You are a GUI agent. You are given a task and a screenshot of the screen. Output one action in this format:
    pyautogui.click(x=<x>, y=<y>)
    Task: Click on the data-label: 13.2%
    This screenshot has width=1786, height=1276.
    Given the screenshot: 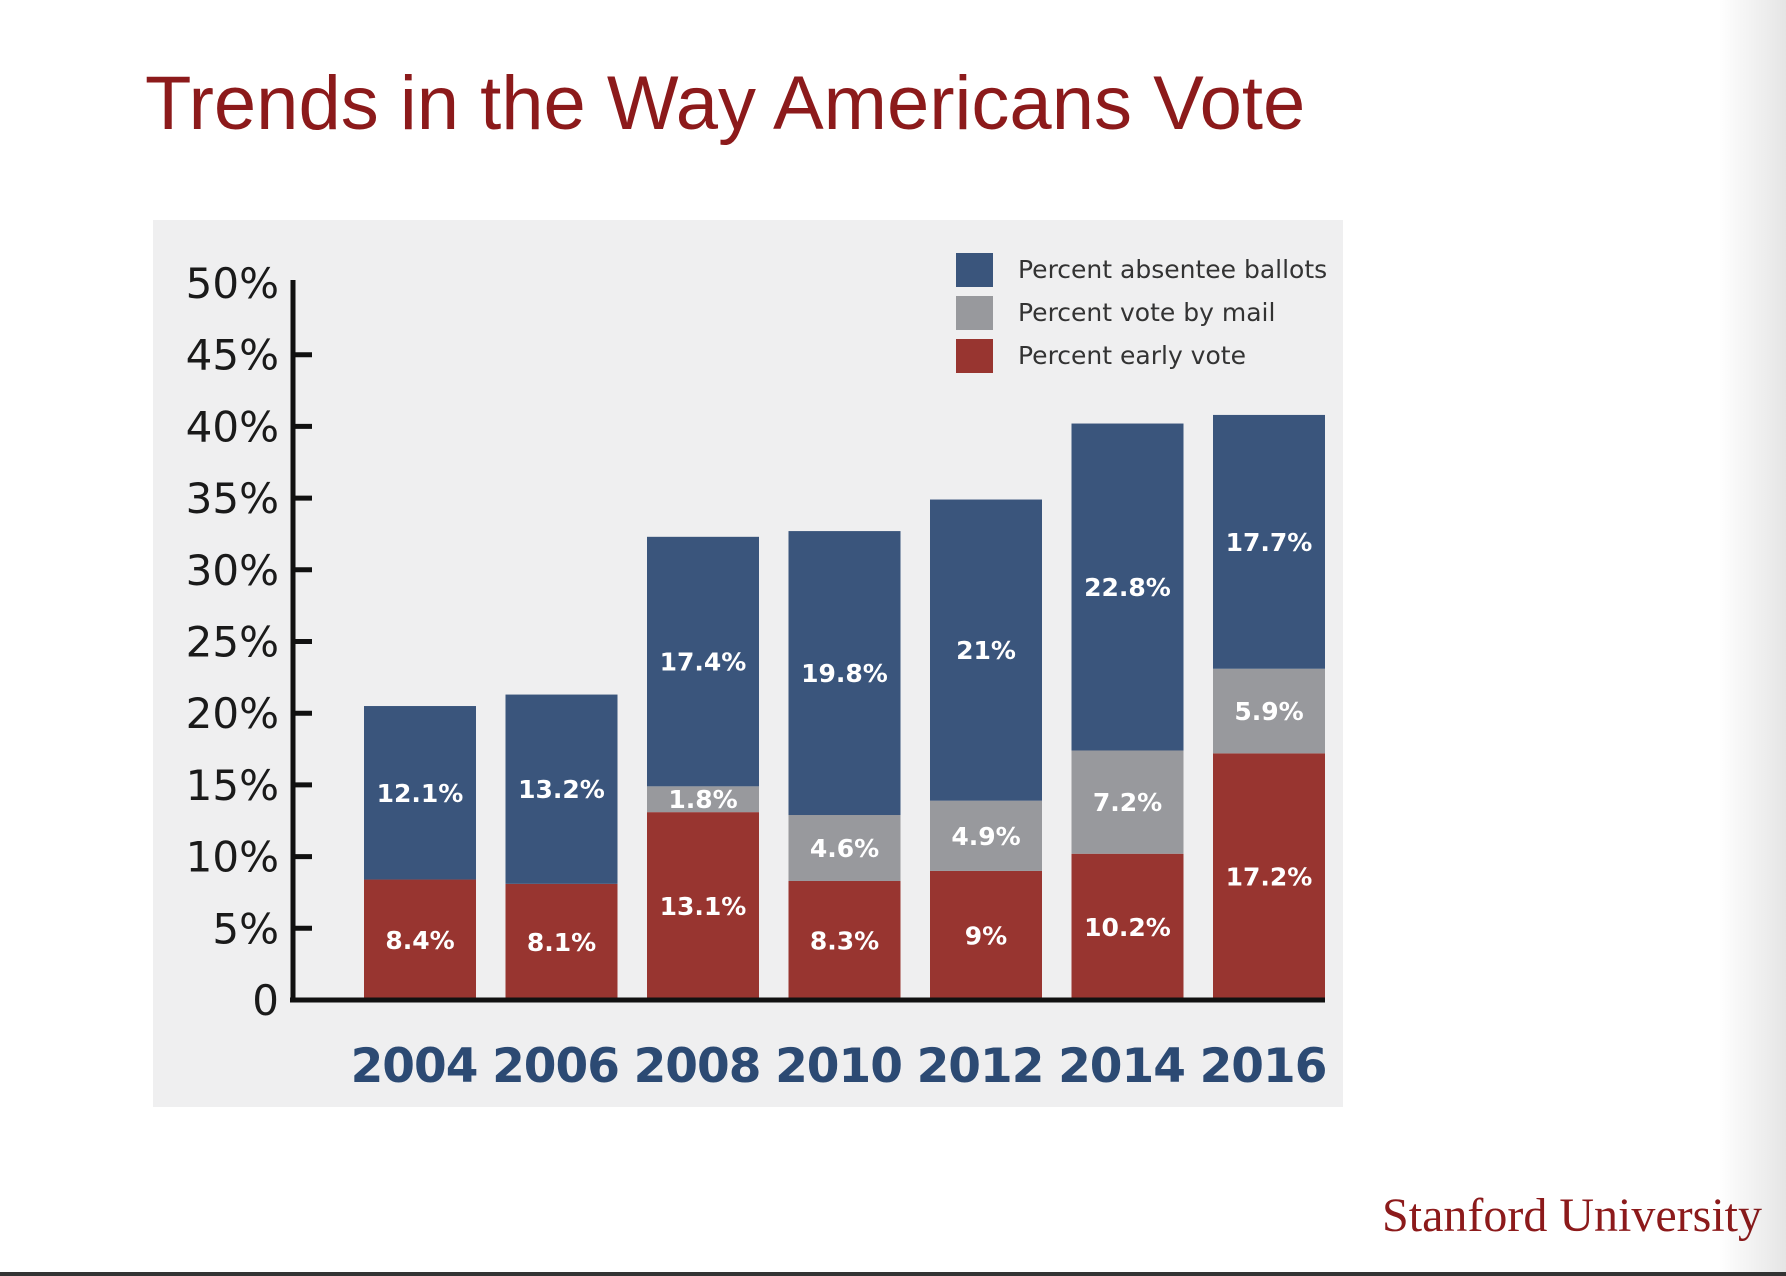 What is the action you would take?
    pyautogui.click(x=561, y=789)
    